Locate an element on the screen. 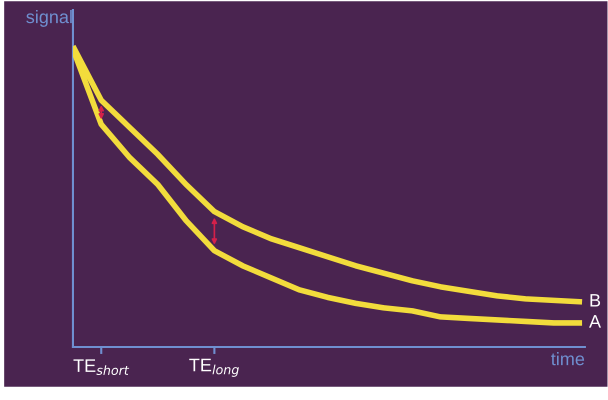  series-label: B is located at coordinates (595, 300).